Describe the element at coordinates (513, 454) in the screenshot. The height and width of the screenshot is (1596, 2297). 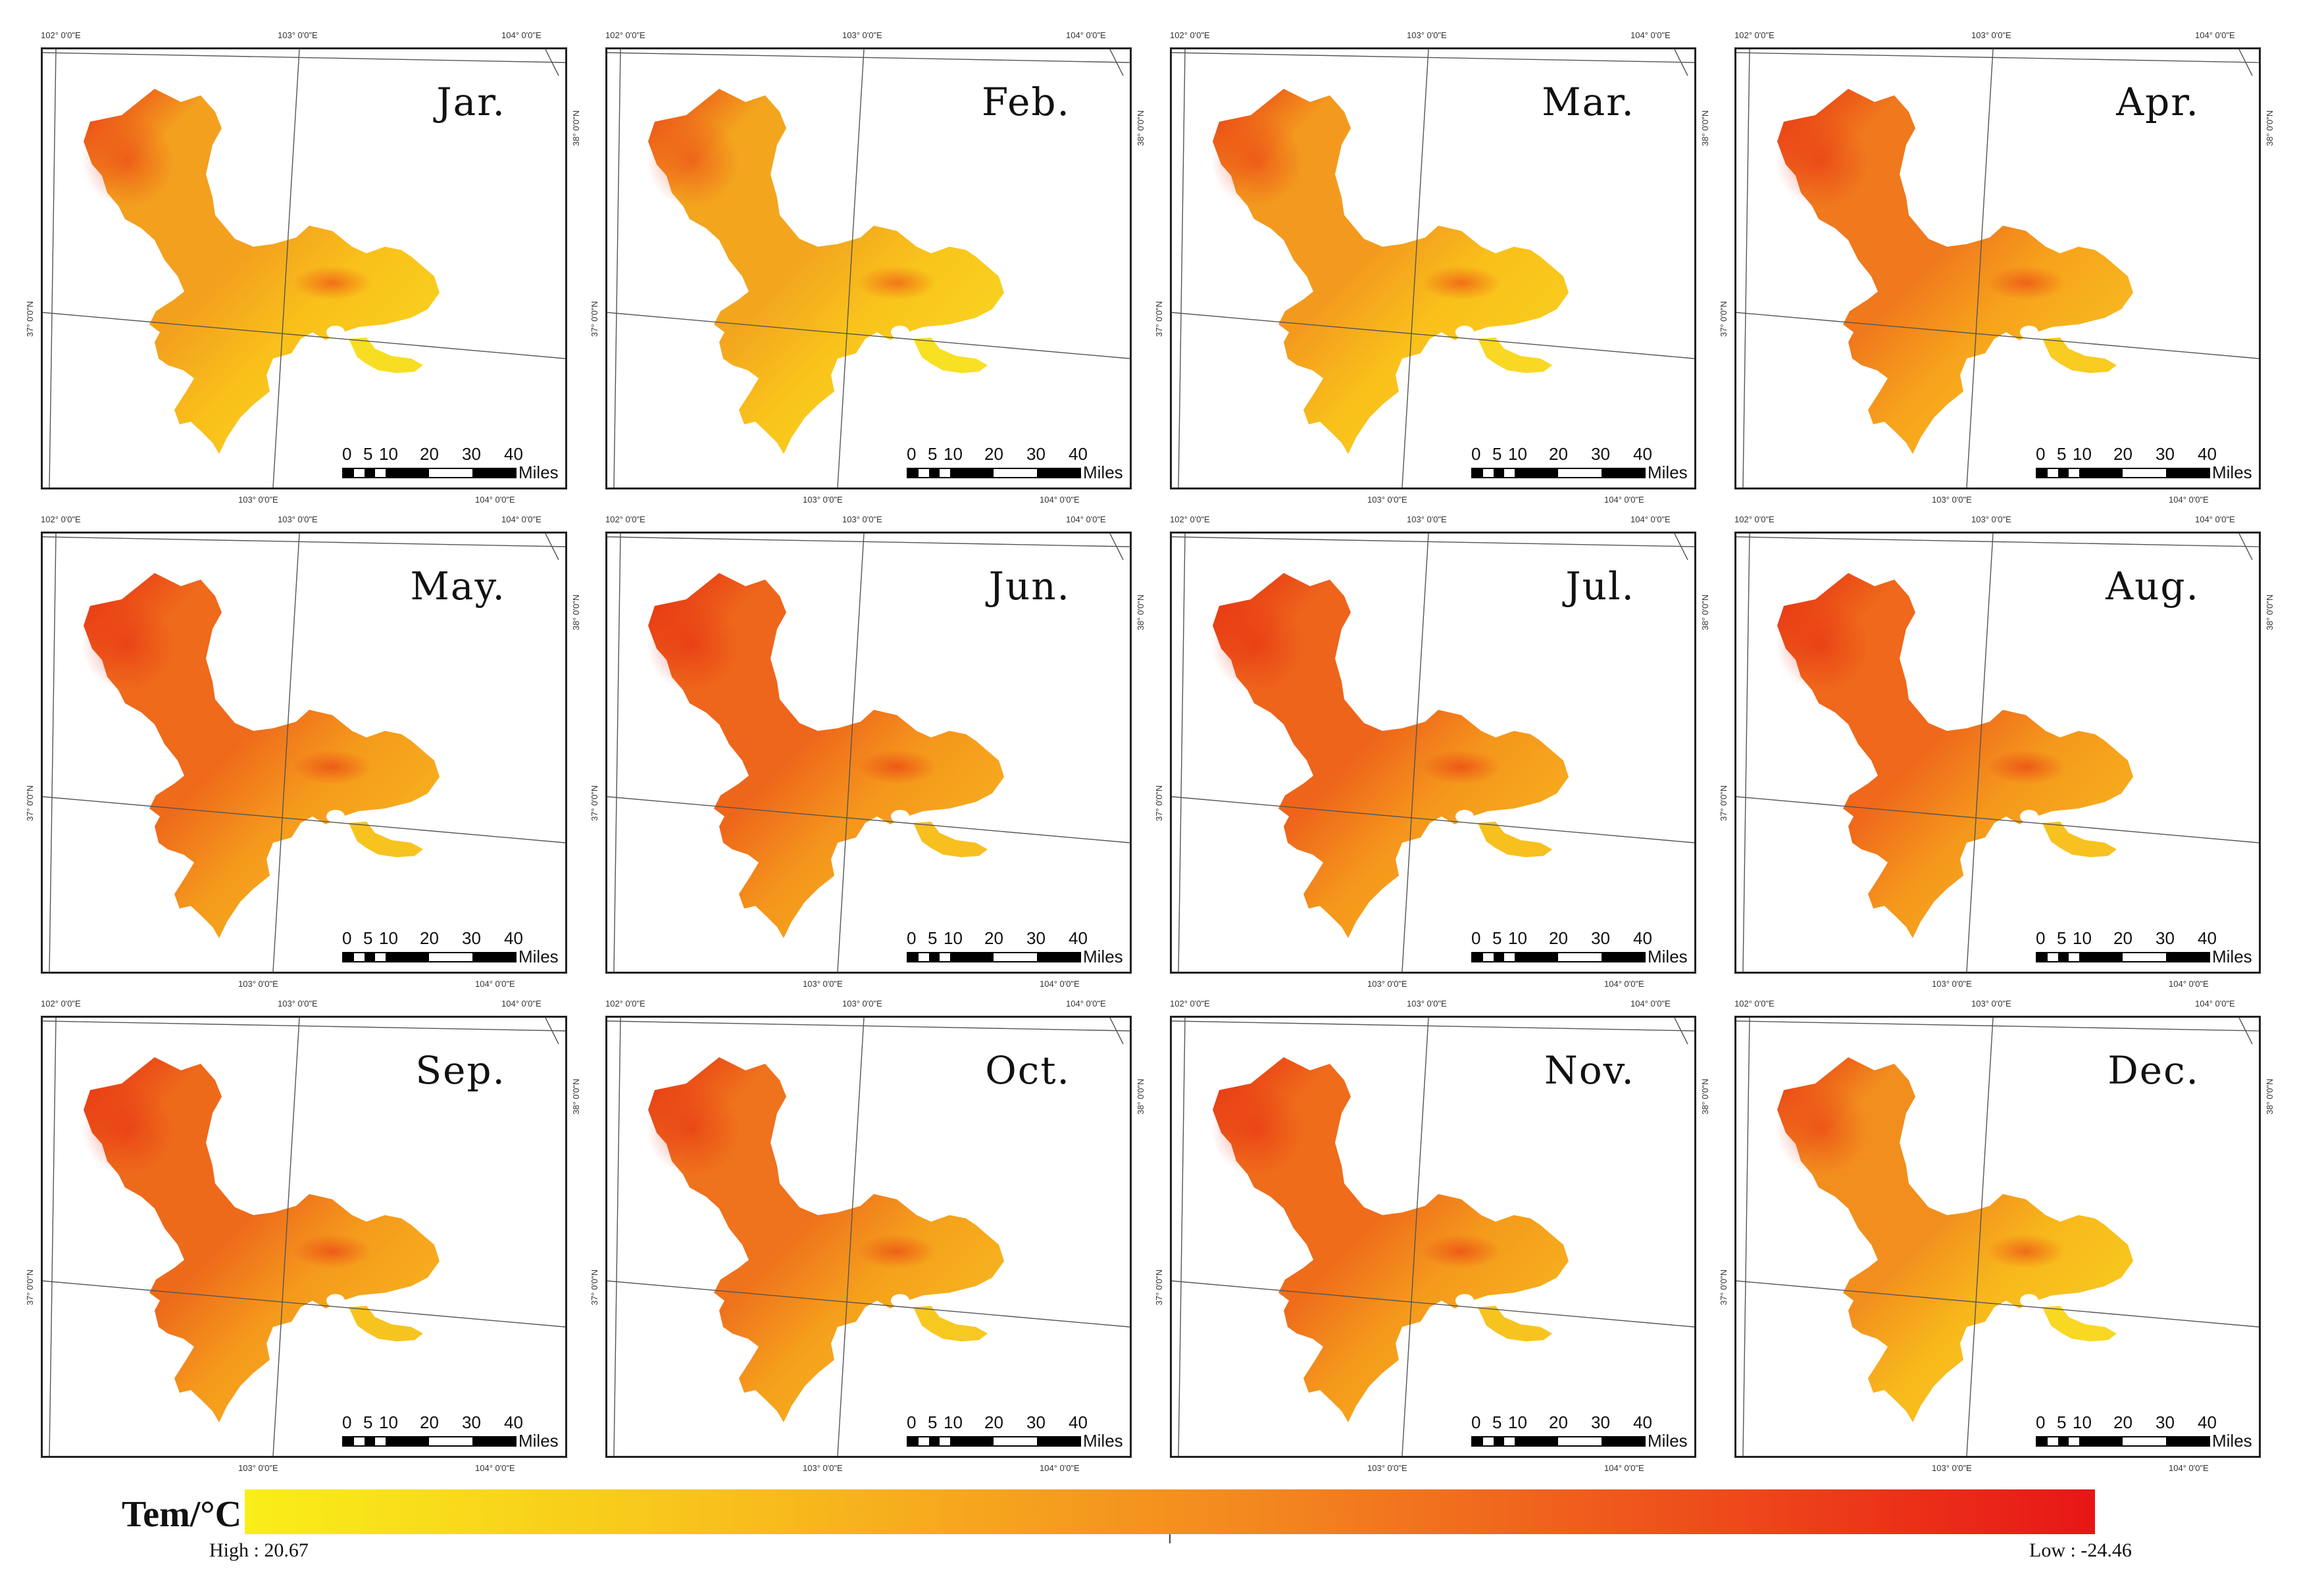
I see `scale-bar-tick-label: 40` at that location.